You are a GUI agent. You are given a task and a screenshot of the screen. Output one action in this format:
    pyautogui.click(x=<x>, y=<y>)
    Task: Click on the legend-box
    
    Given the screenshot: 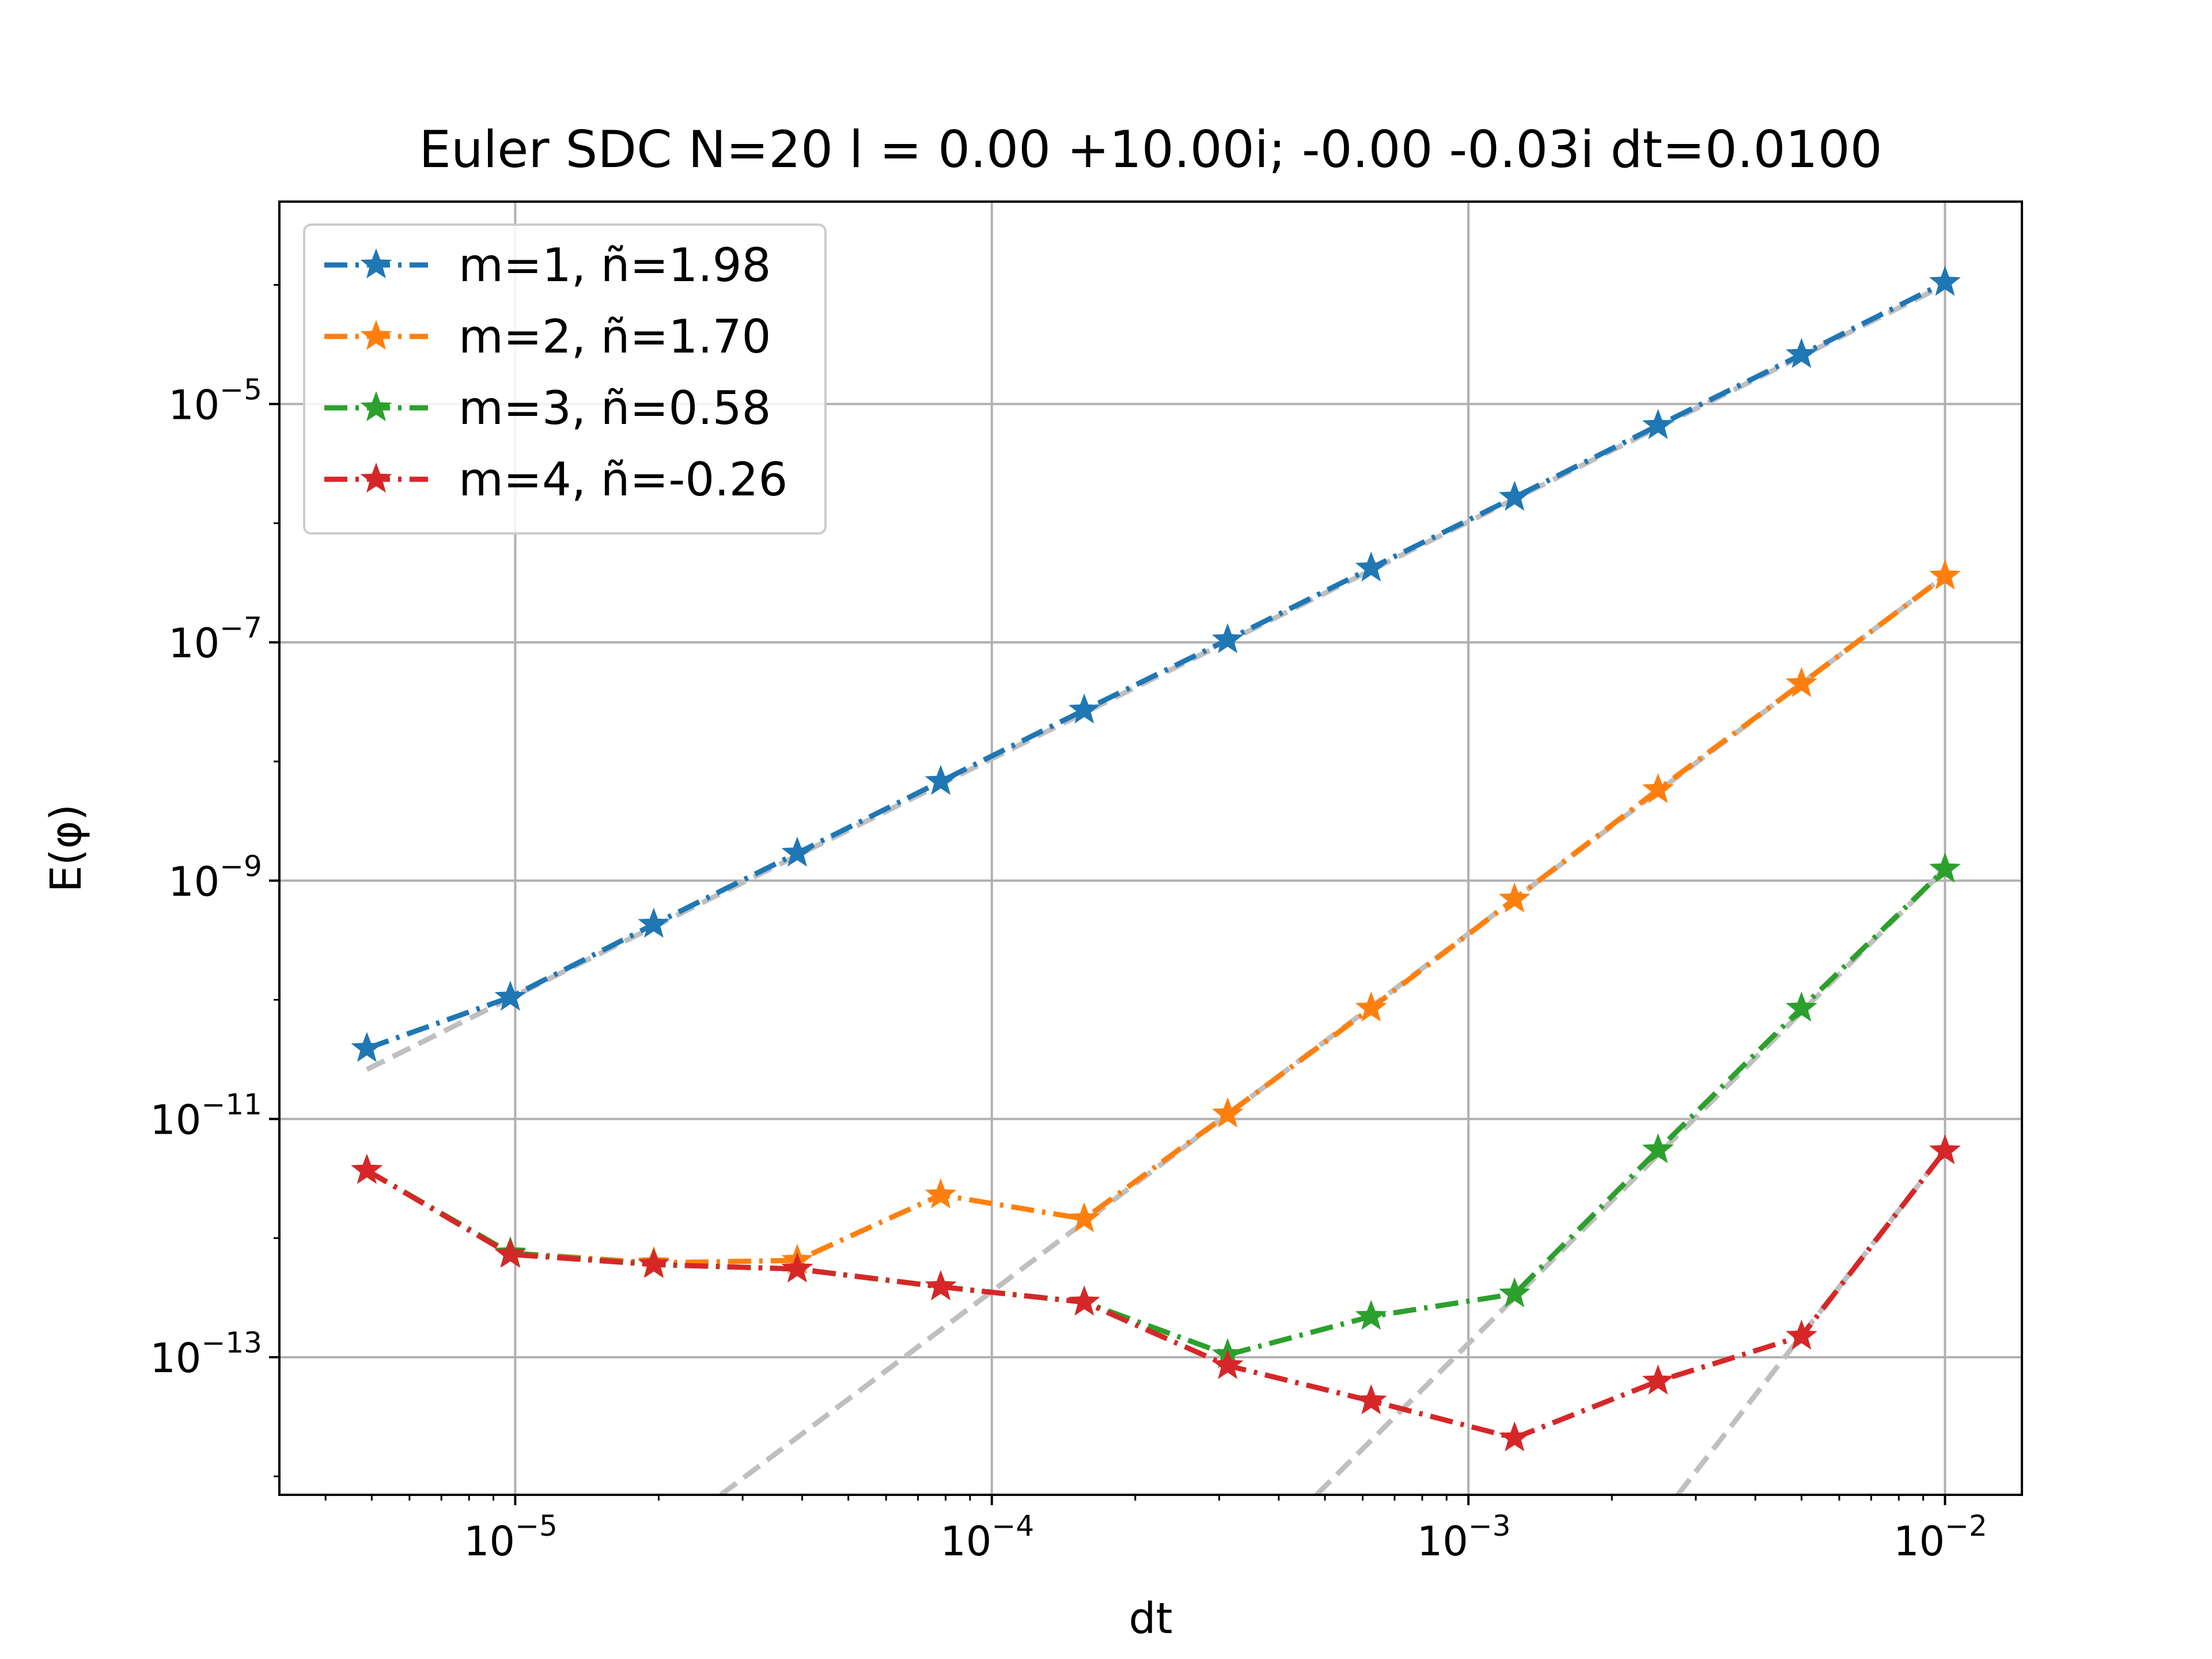 What is the action you would take?
    pyautogui.click(x=565, y=379)
    